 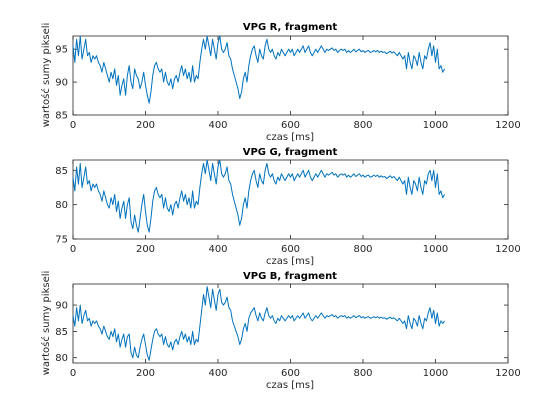 What do you see at coordinates (61, 50) in the screenshot?
I see `y-tick-label: 95` at bounding box center [61, 50].